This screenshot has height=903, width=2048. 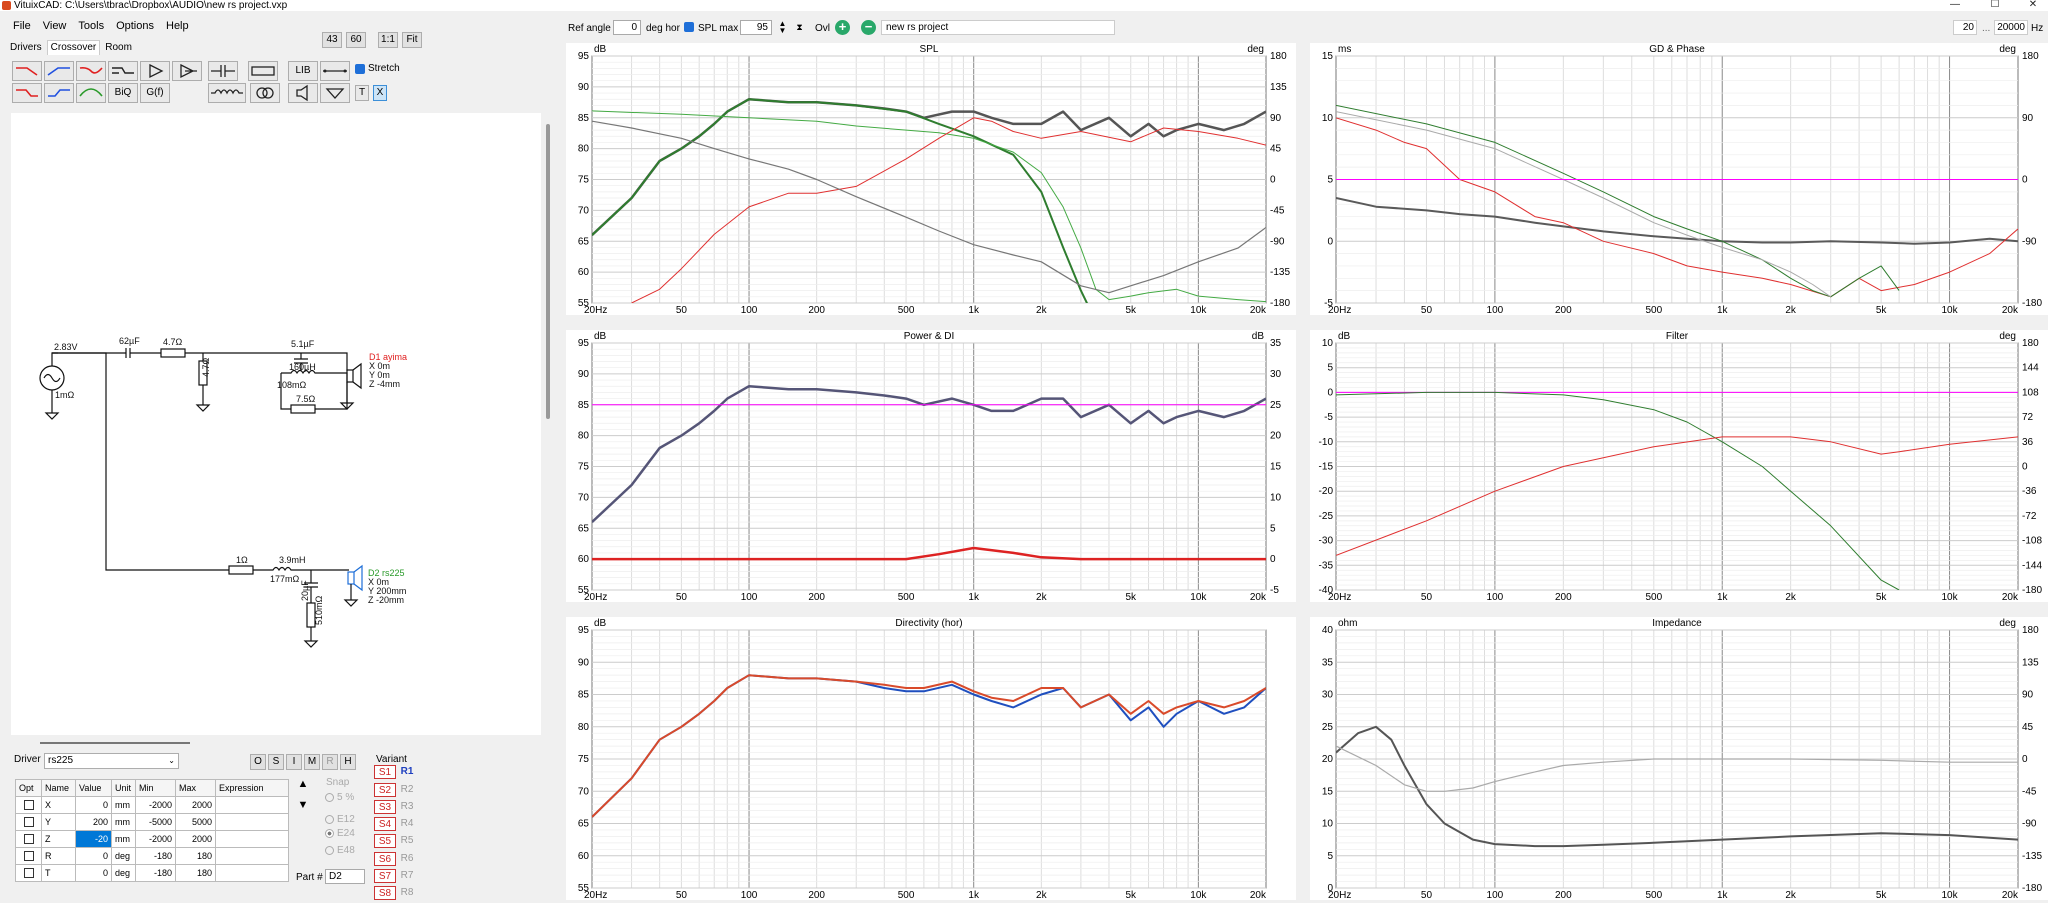 I want to click on table-row: X 0 mm -2000 2000, so click(x=152, y=805).